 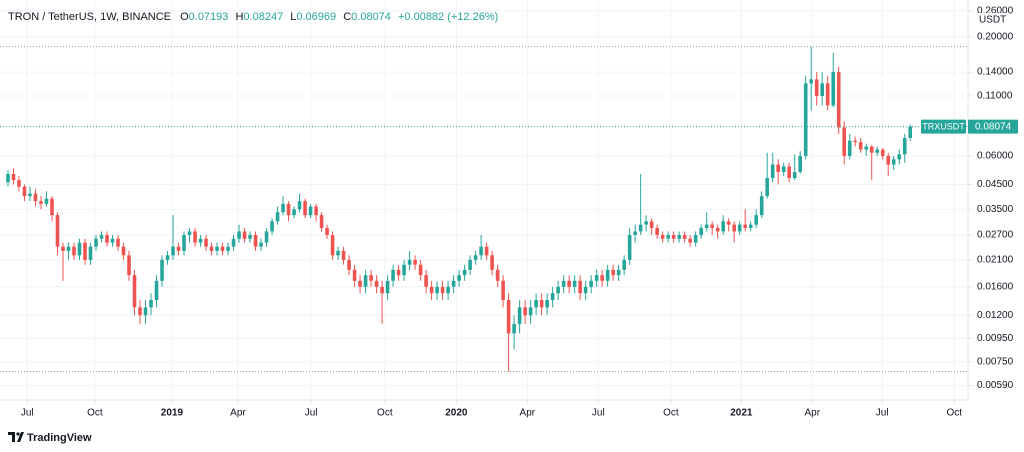 I want to click on currency-box, so click(x=991, y=19).